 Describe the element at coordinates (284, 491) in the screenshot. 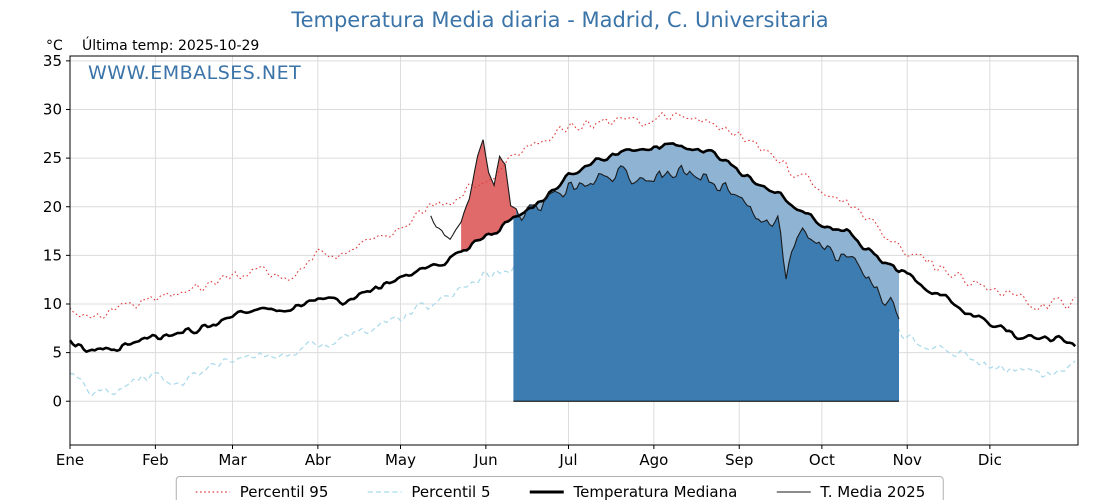

I see `legend-label: Percentil 95` at that location.